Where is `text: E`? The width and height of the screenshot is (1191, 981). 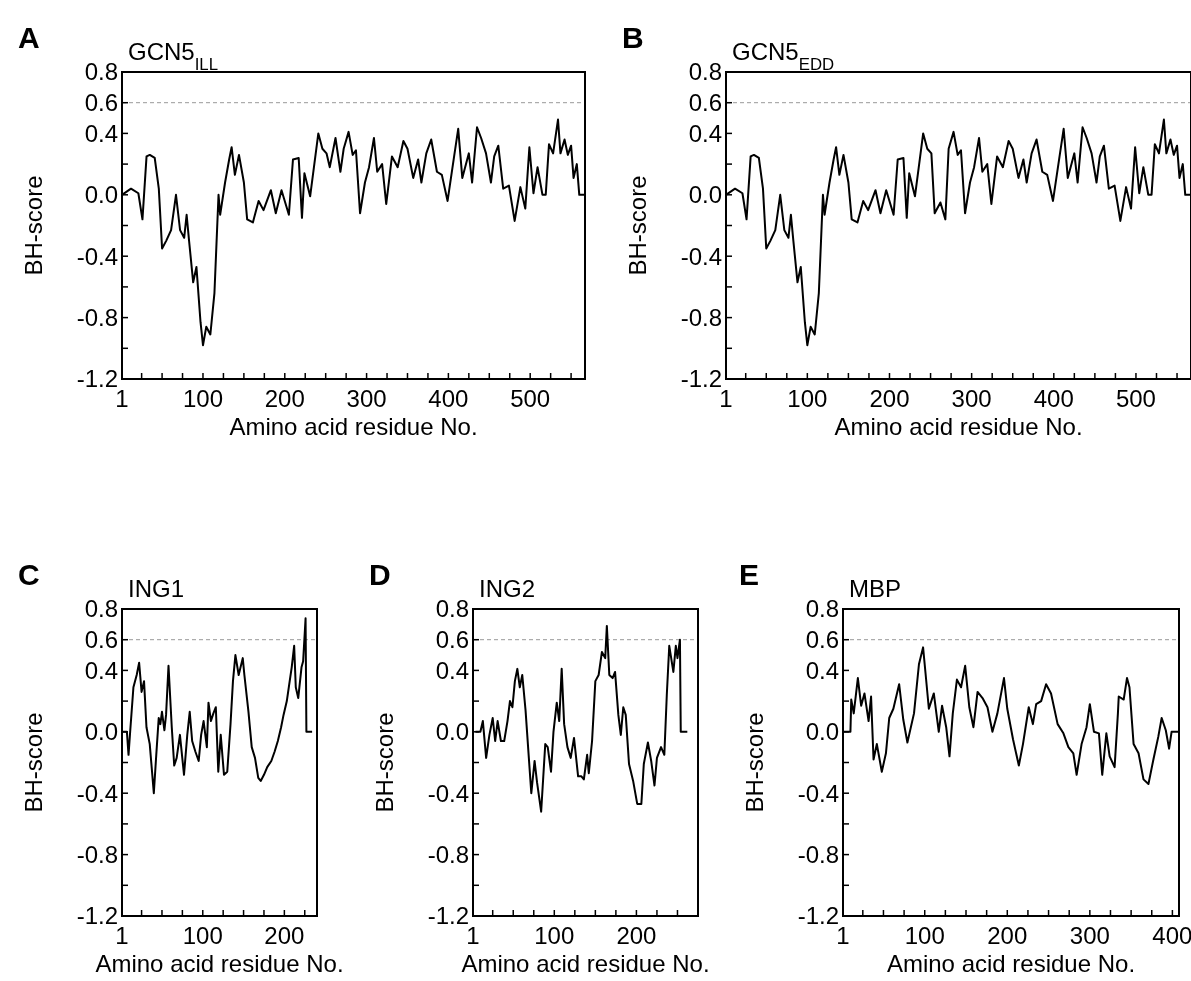 text: E is located at coordinates (749, 574).